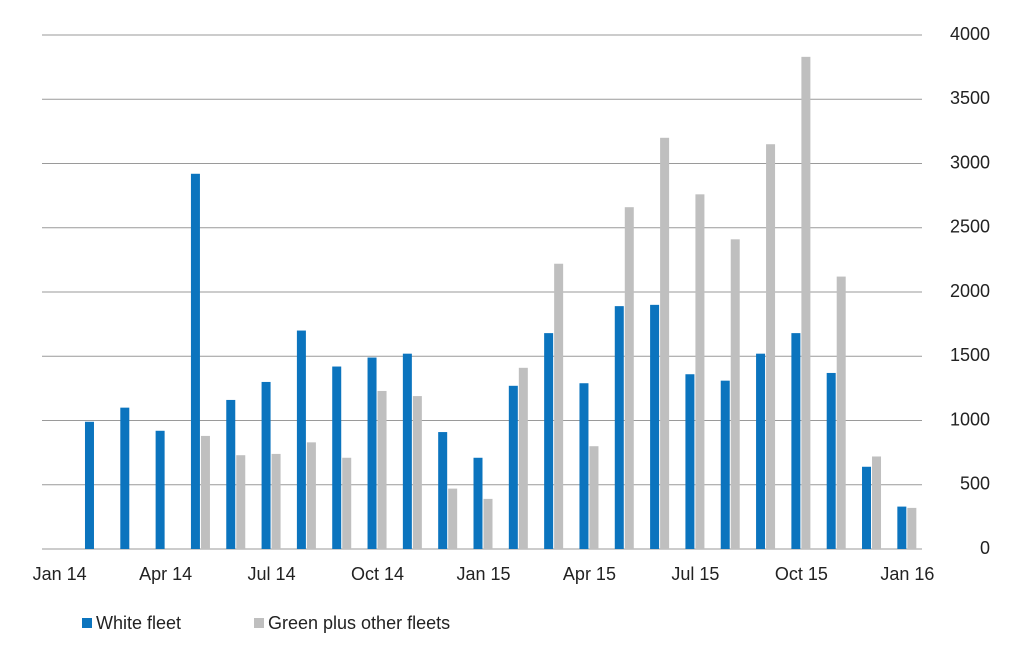  What do you see at coordinates (589, 574) in the screenshot?
I see `x-tick-label: Apr 15` at bounding box center [589, 574].